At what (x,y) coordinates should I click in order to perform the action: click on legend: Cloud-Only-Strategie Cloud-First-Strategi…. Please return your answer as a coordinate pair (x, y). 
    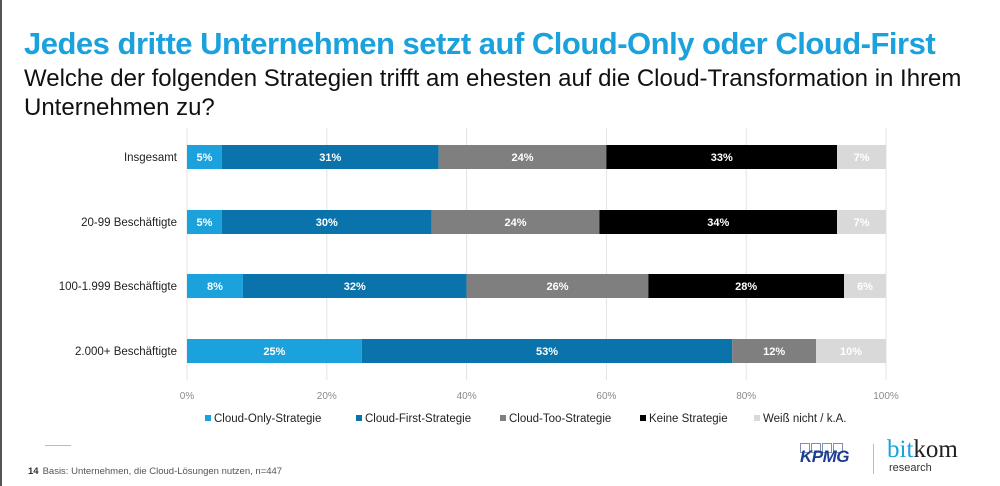
    Looking at the image, I should click on (526, 419).